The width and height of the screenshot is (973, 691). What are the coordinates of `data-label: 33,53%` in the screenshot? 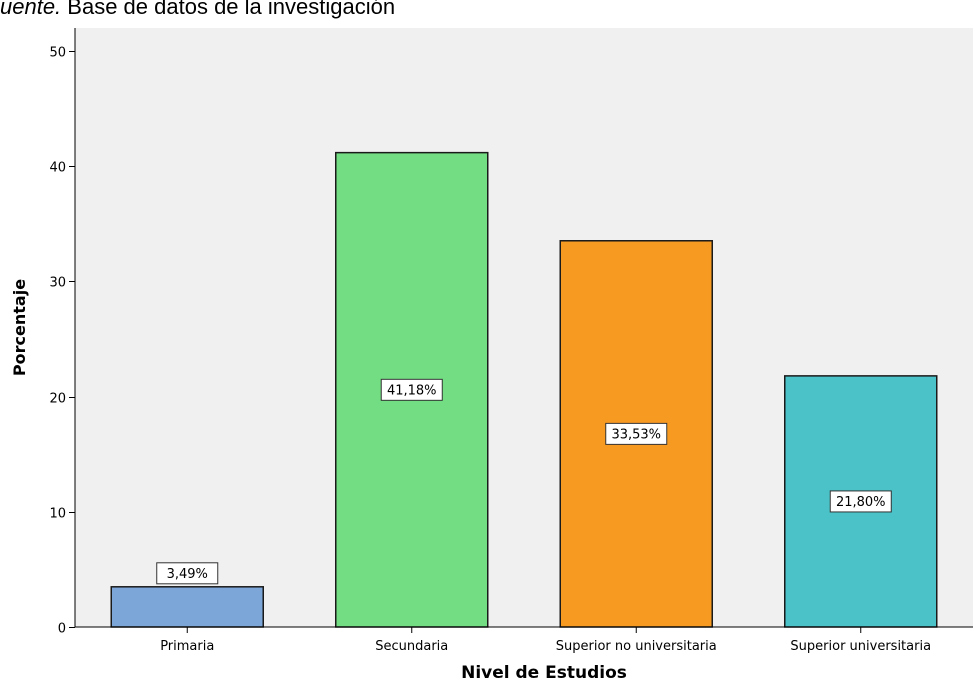 It's located at (636, 434).